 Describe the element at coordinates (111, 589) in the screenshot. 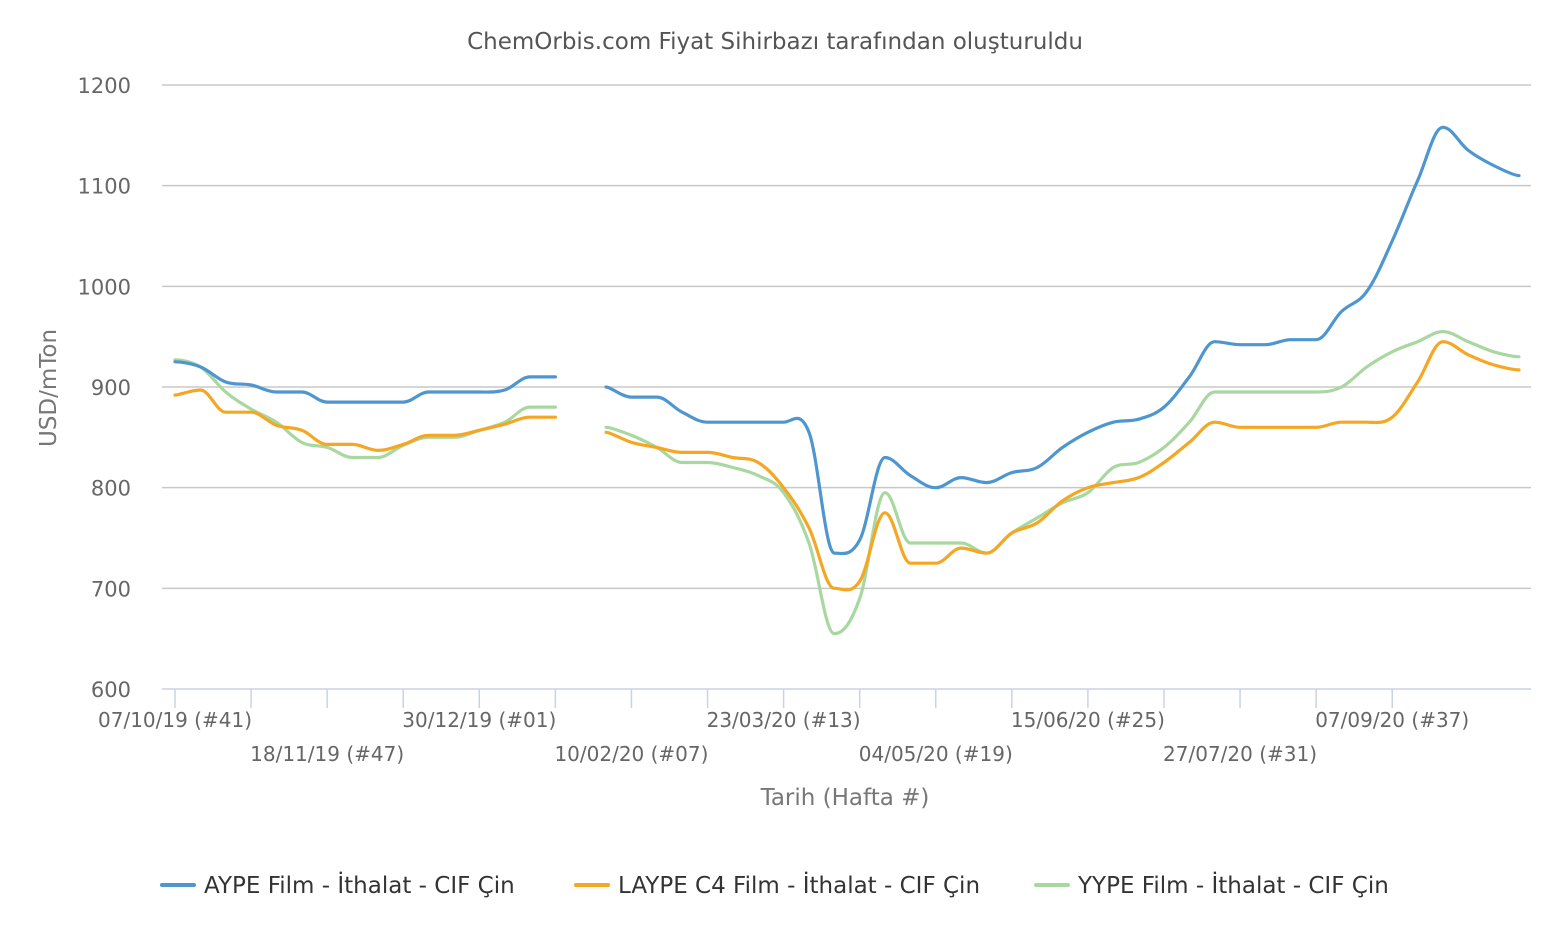

I see `y-tick-label: 700` at that location.